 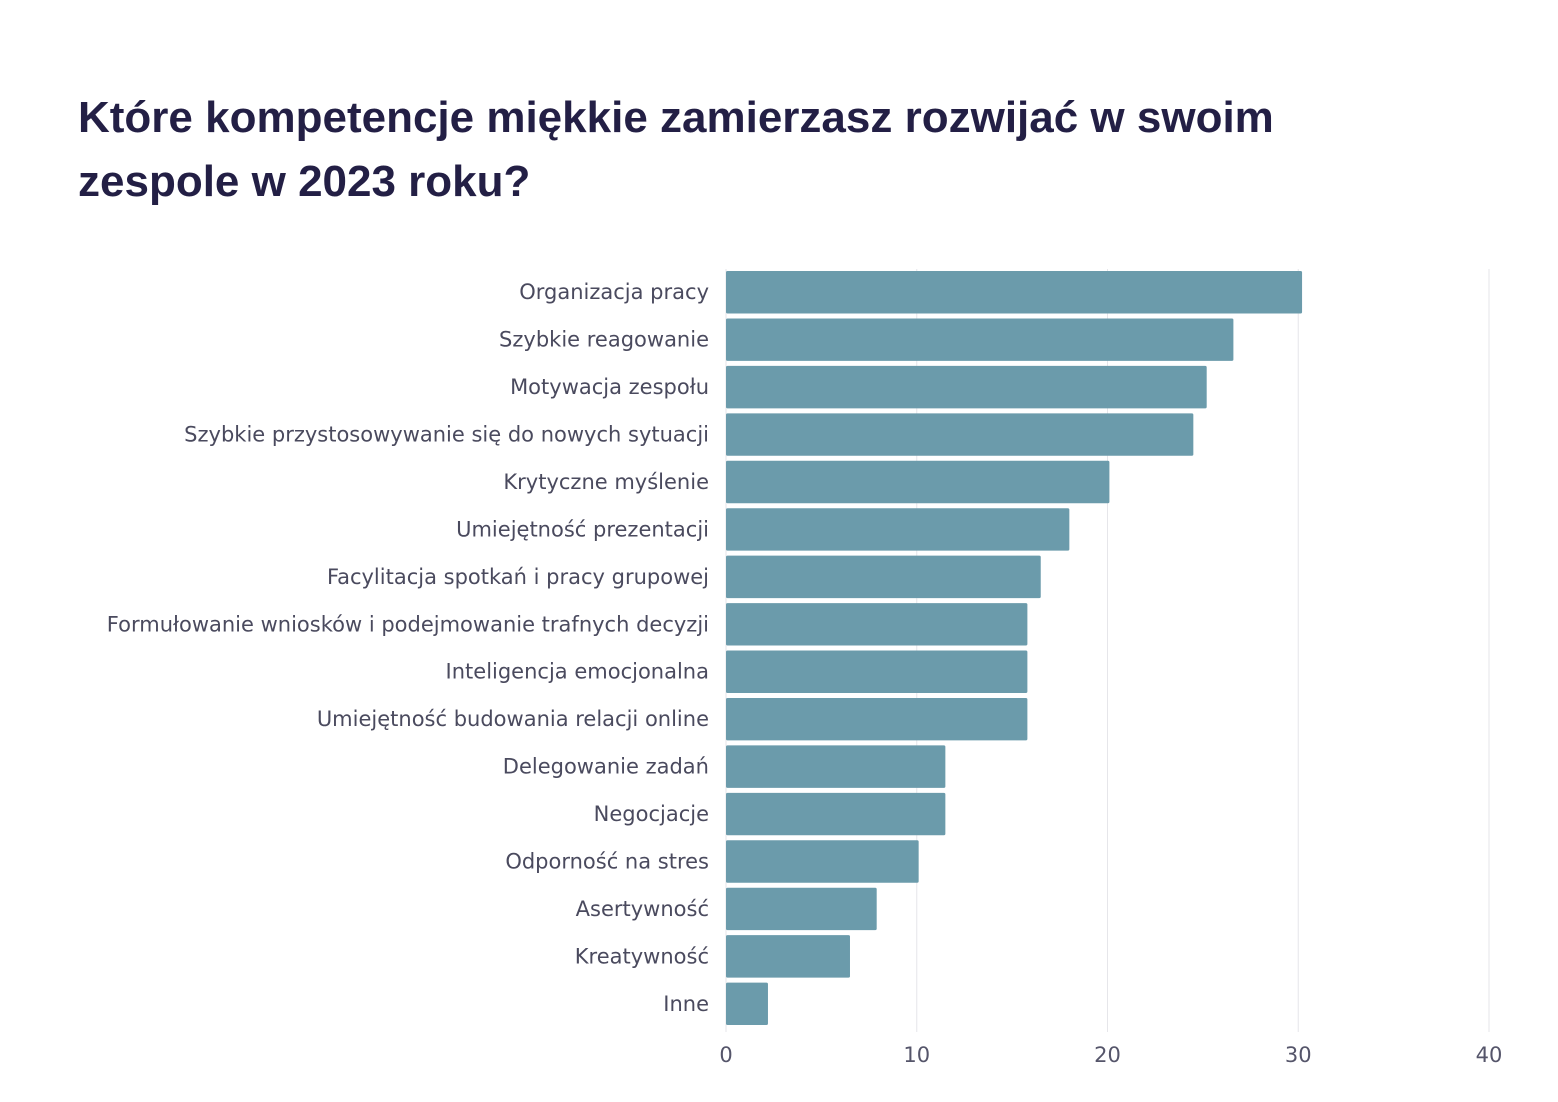 I want to click on category-label: Facylitacja spotkań i pracy grupowej, so click(x=518, y=577).